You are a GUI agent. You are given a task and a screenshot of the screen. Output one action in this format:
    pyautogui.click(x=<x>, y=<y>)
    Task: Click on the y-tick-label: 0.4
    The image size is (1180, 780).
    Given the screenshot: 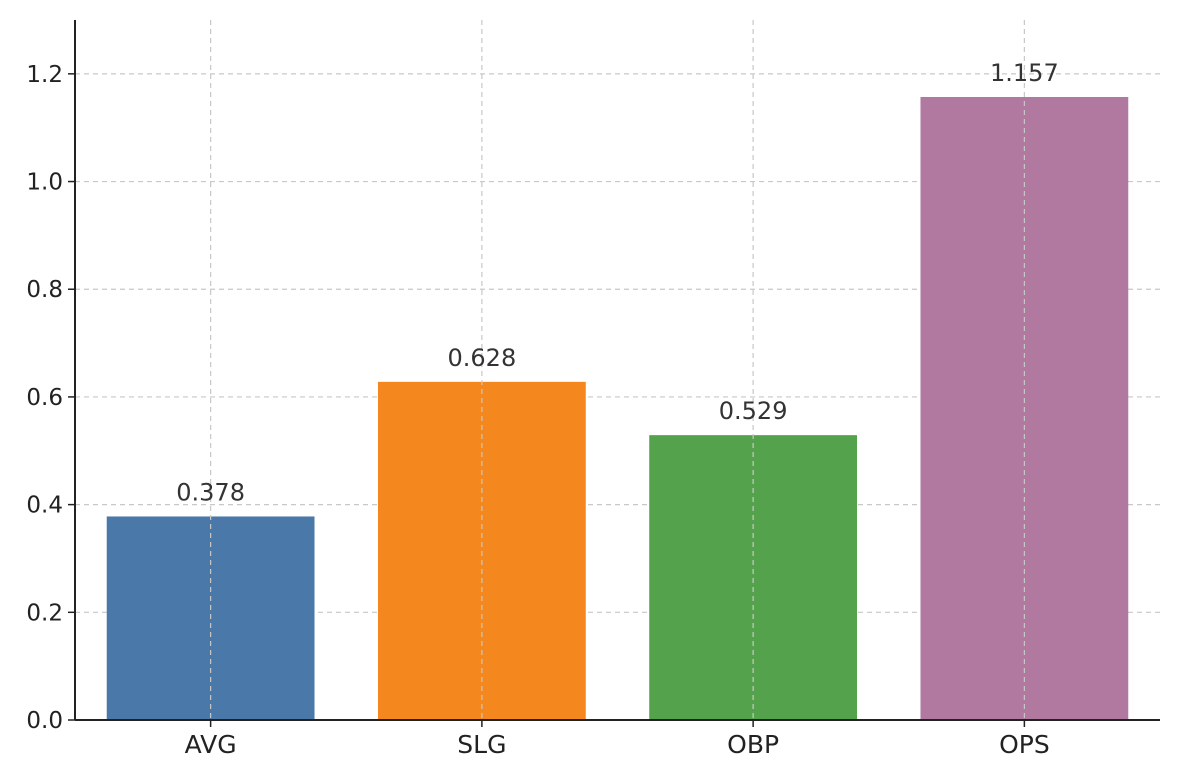 What is the action you would take?
    pyautogui.click(x=44, y=506)
    